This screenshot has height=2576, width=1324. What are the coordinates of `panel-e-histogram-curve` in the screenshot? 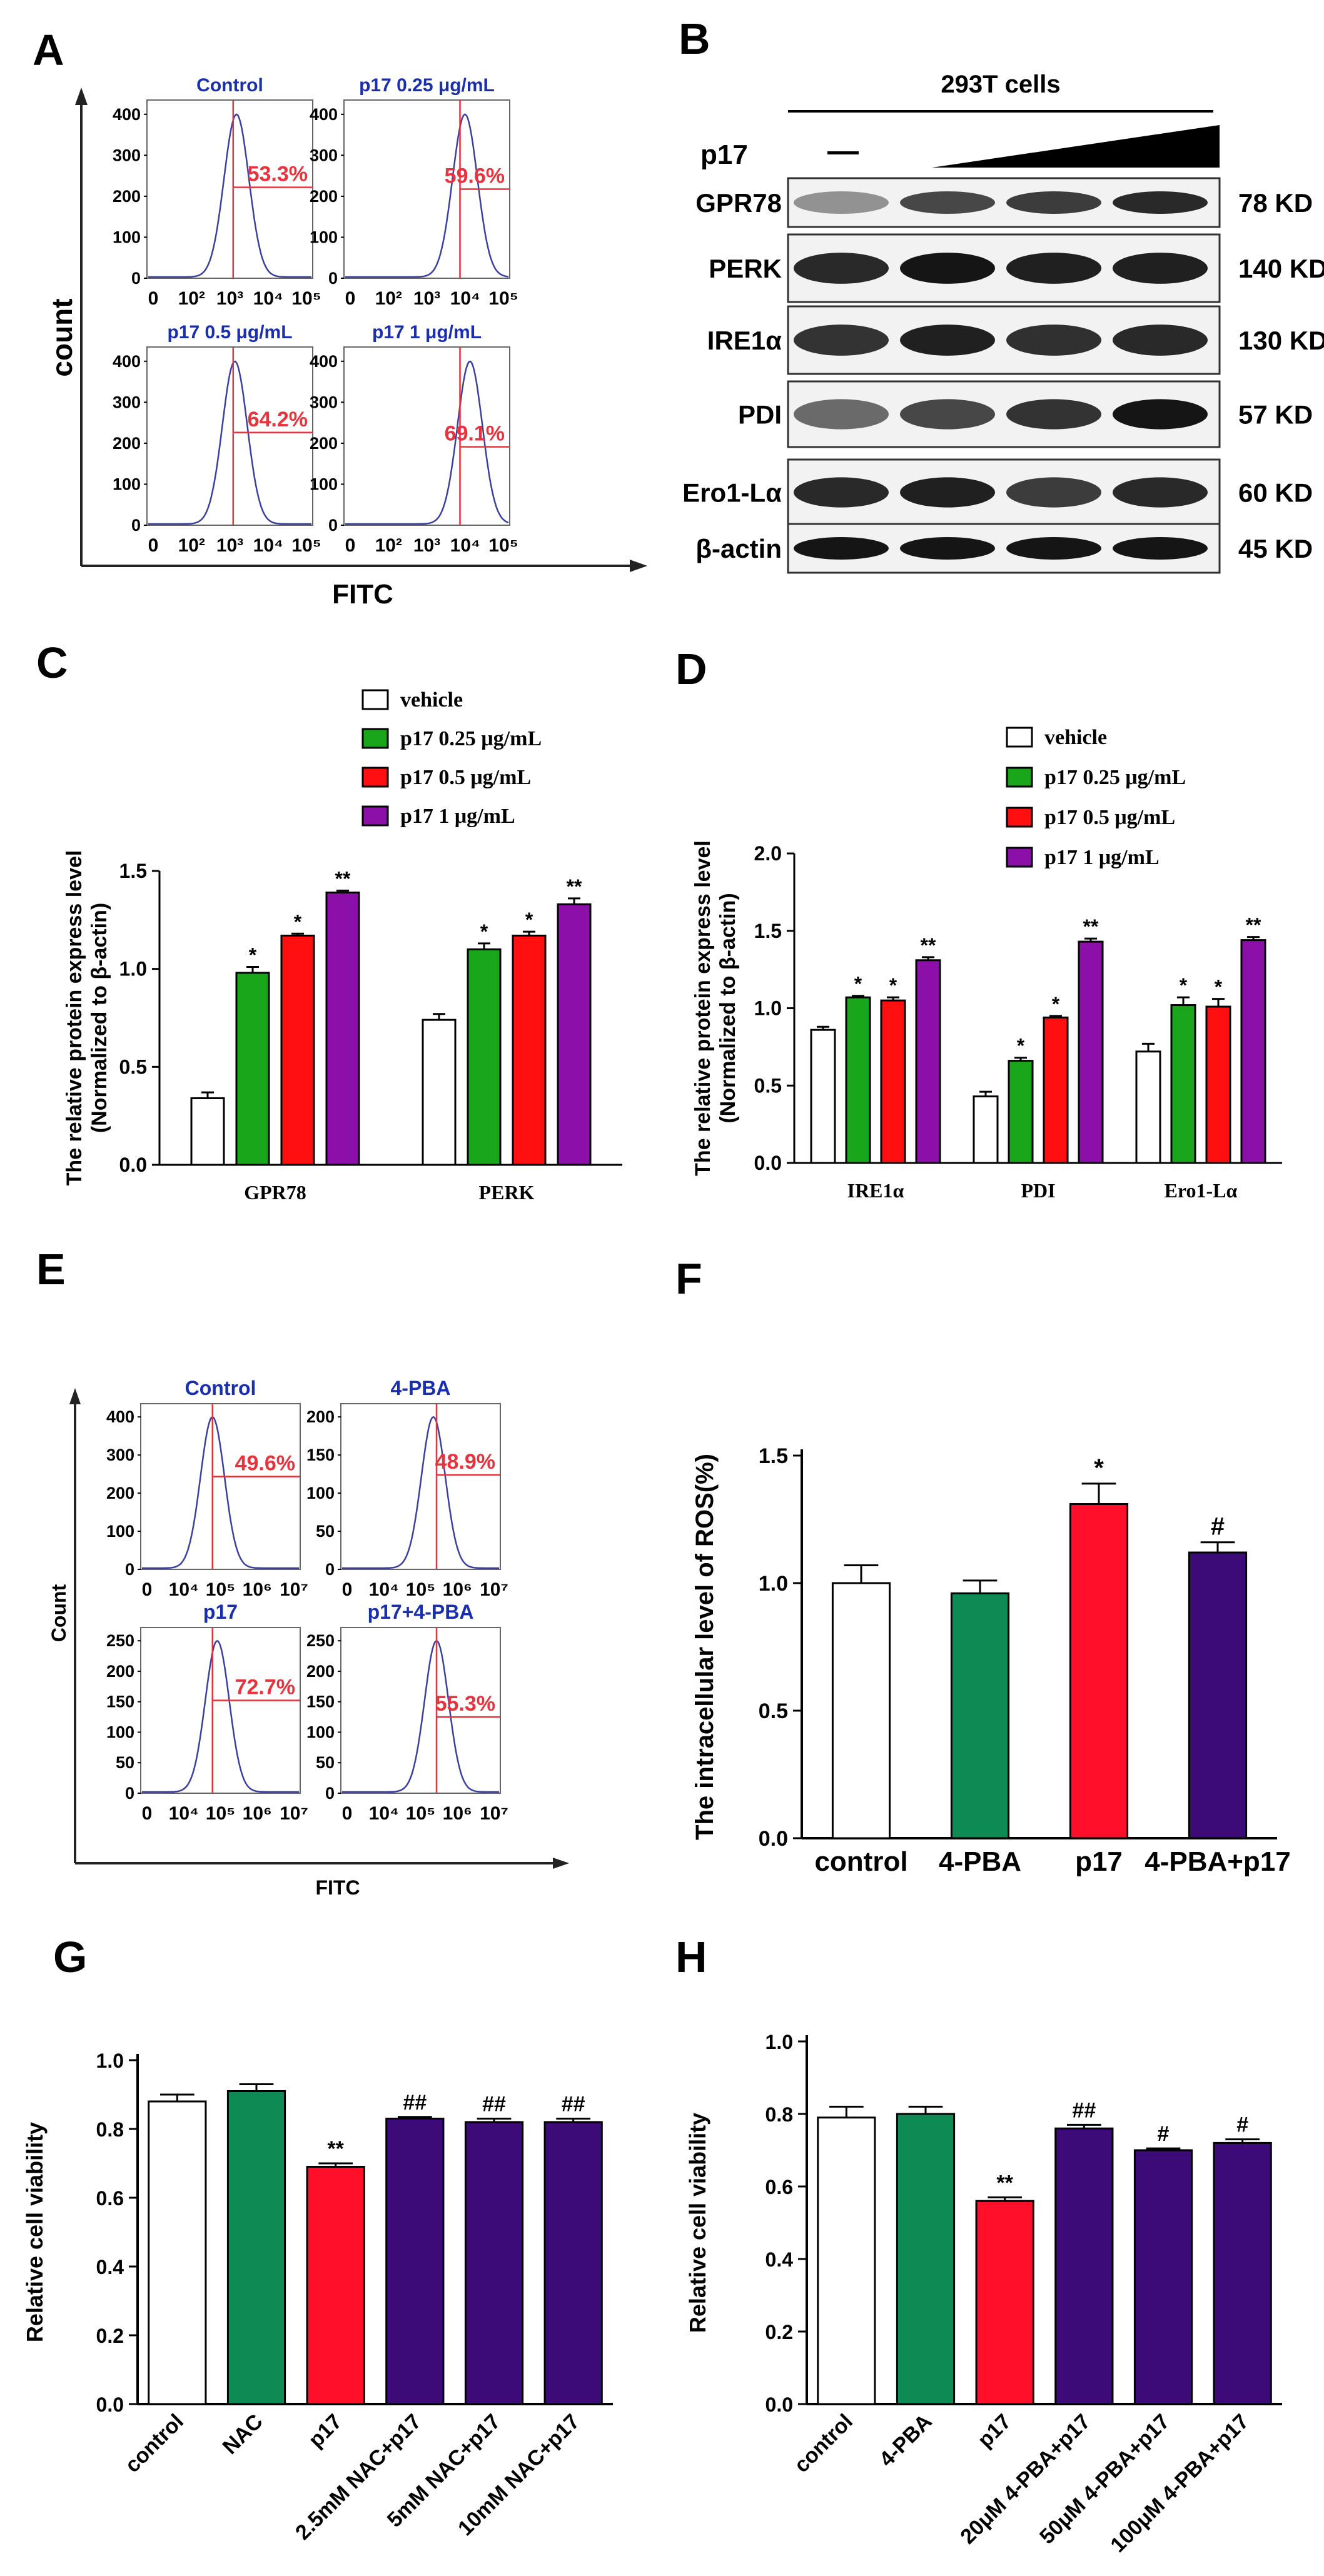 It's located at (420, 1493).